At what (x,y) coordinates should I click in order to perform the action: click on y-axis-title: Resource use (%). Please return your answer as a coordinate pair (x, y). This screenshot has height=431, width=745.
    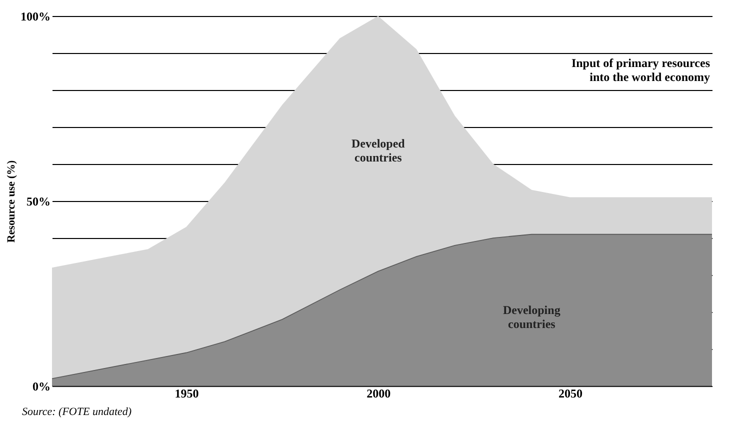
    Looking at the image, I should click on (12, 201).